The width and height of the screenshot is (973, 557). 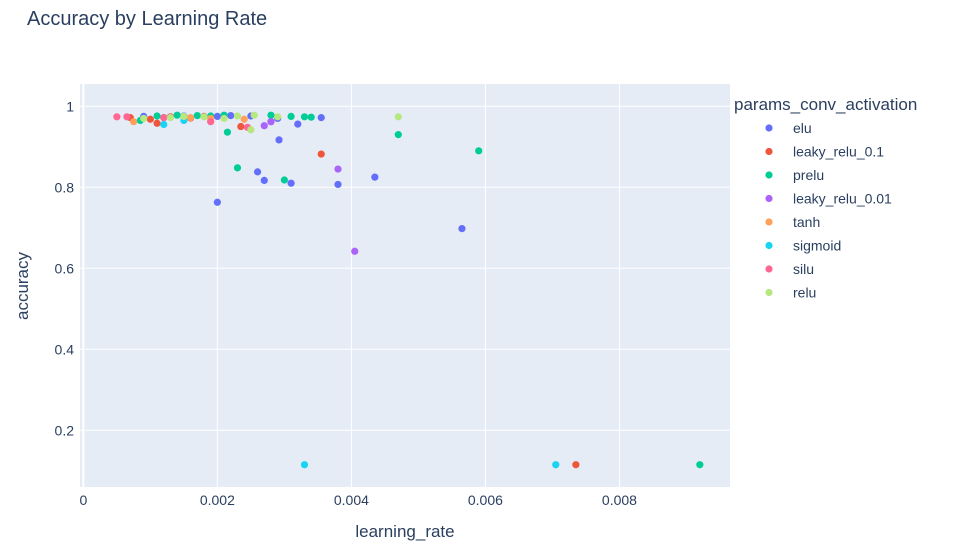 What do you see at coordinates (769, 198) in the screenshot?
I see `legend-marker-leaky_relu_0.01` at bounding box center [769, 198].